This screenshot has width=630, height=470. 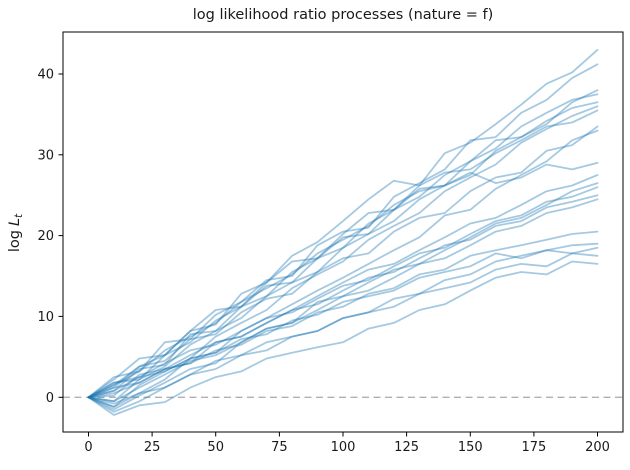 I want to click on y-axis-label-prefix: log, so click(x=15, y=241).